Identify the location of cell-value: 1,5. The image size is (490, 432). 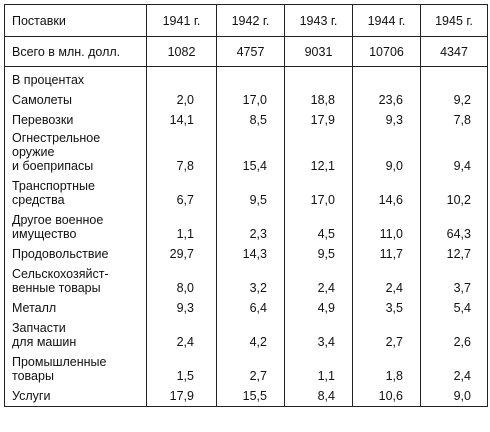
(181, 366).